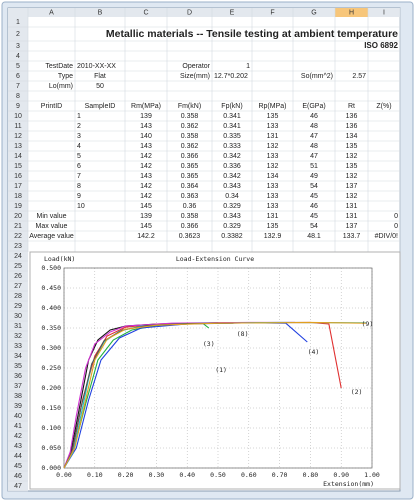 The image size is (415, 501). I want to click on row-number: 11, so click(17, 126).